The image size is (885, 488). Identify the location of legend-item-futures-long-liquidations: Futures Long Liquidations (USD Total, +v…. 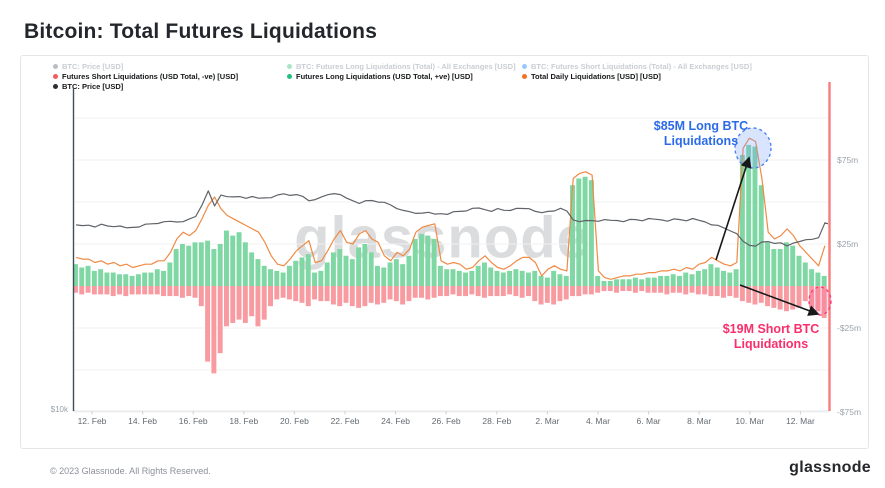
(401, 76).